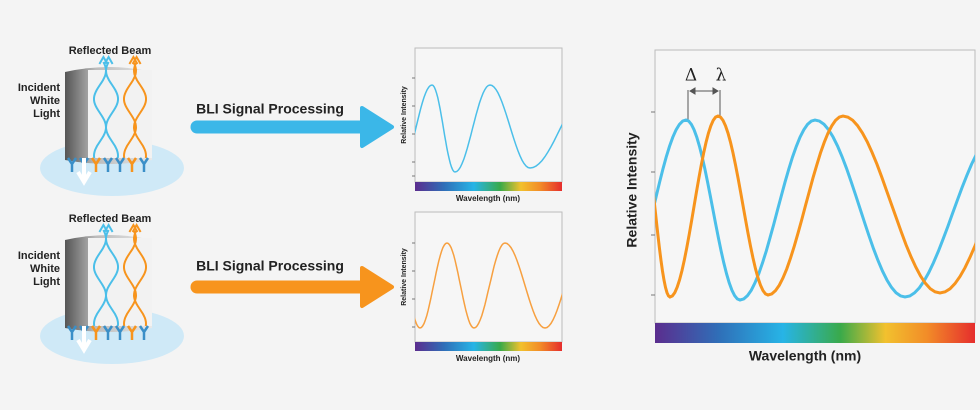  I want to click on shift-label: Δ, so click(691, 76).